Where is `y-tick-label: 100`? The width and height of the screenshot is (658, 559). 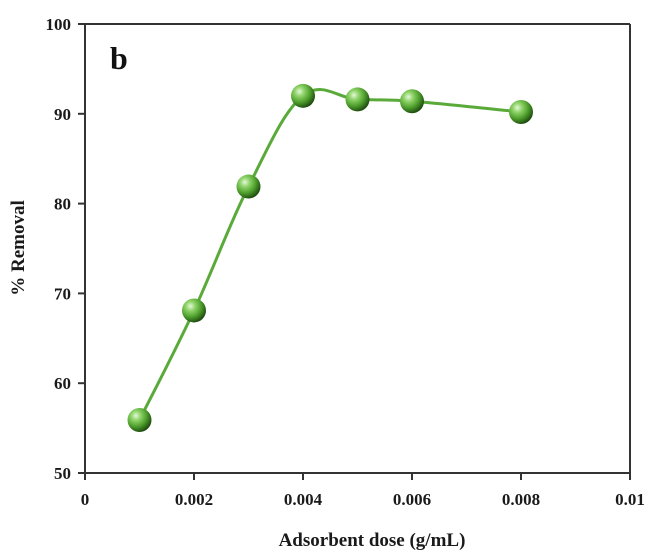
y-tick-label: 100 is located at coordinates (59, 24).